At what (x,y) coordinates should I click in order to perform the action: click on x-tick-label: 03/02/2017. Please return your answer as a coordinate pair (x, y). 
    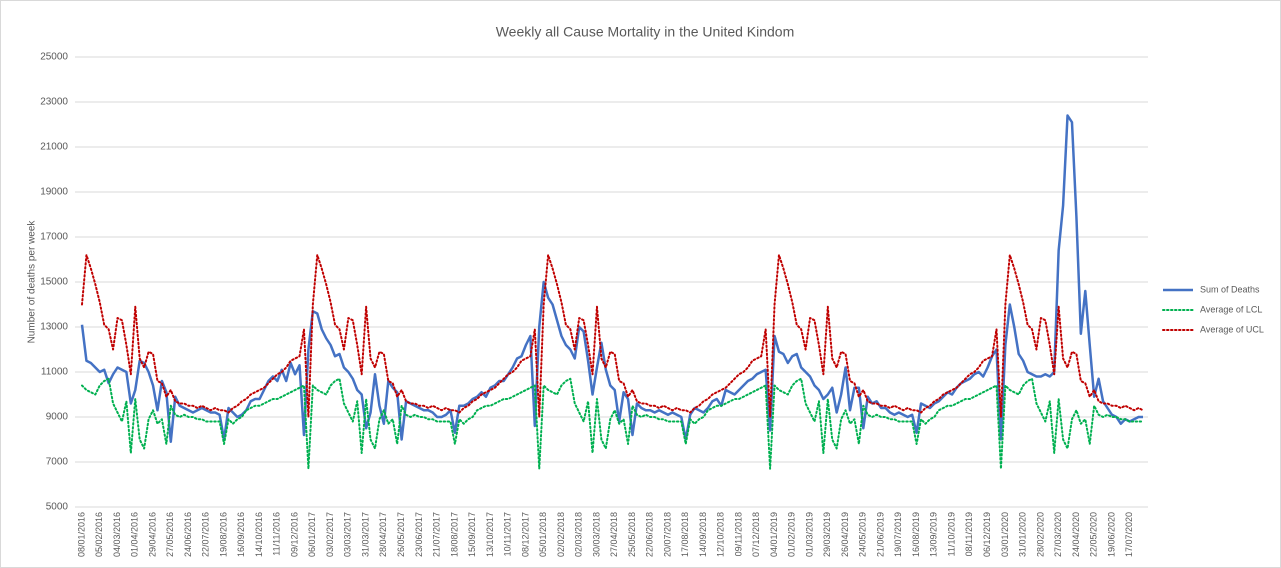
    Looking at the image, I should click on (330, 534).